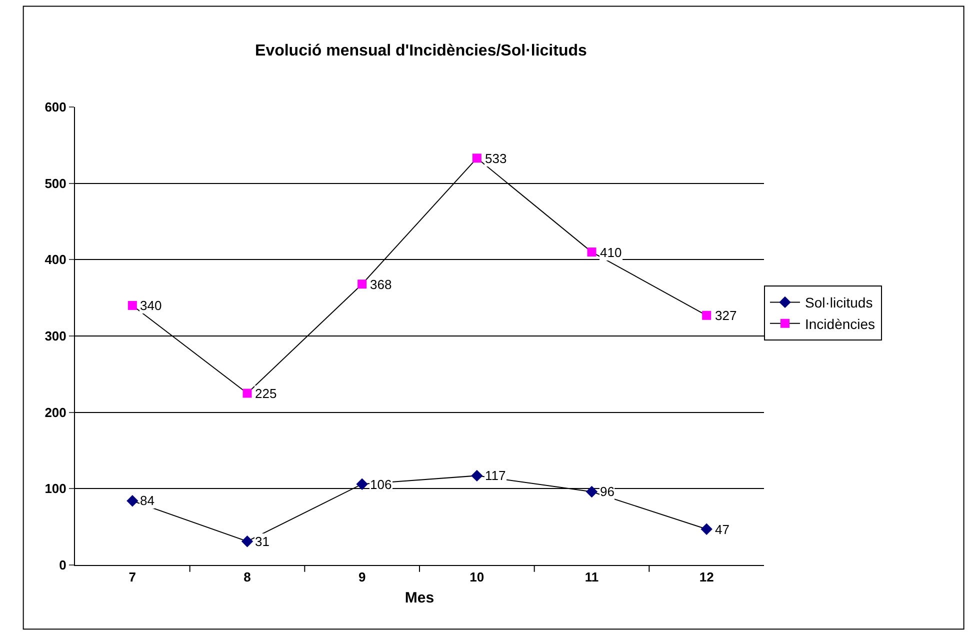 The height and width of the screenshot is (632, 979). Describe the element at coordinates (55, 183) in the screenshot. I see `y-tick-label: 500` at that location.